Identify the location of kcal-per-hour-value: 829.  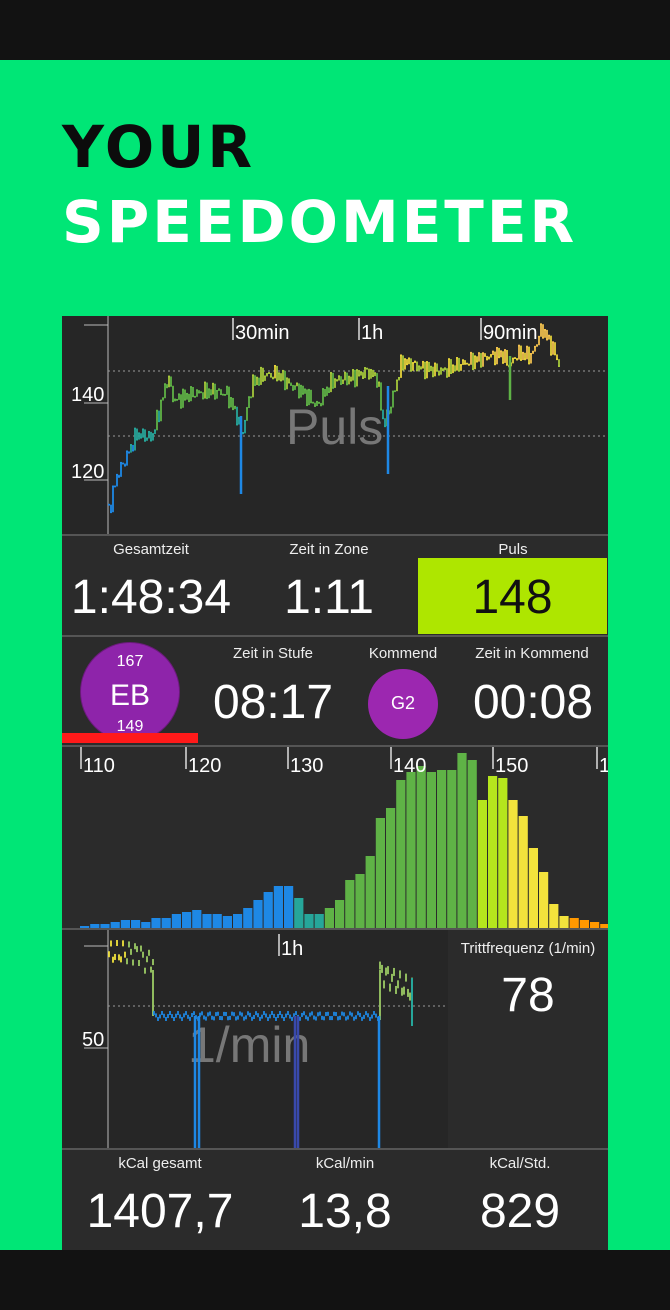
(520, 1211).